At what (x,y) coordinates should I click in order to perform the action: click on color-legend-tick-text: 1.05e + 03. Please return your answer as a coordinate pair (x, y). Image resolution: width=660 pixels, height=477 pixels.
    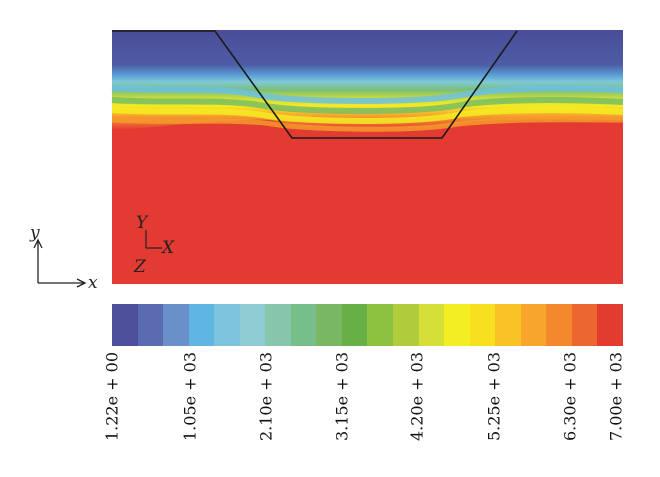
    Looking at the image, I should click on (190, 397).